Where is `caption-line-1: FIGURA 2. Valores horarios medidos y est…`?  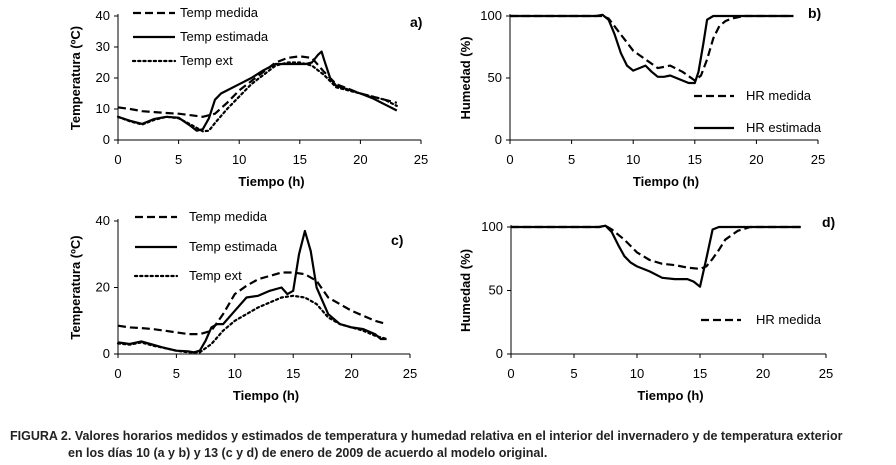 caption-line-1: FIGURA 2. Valores horarios medidos y est… is located at coordinates (426, 436).